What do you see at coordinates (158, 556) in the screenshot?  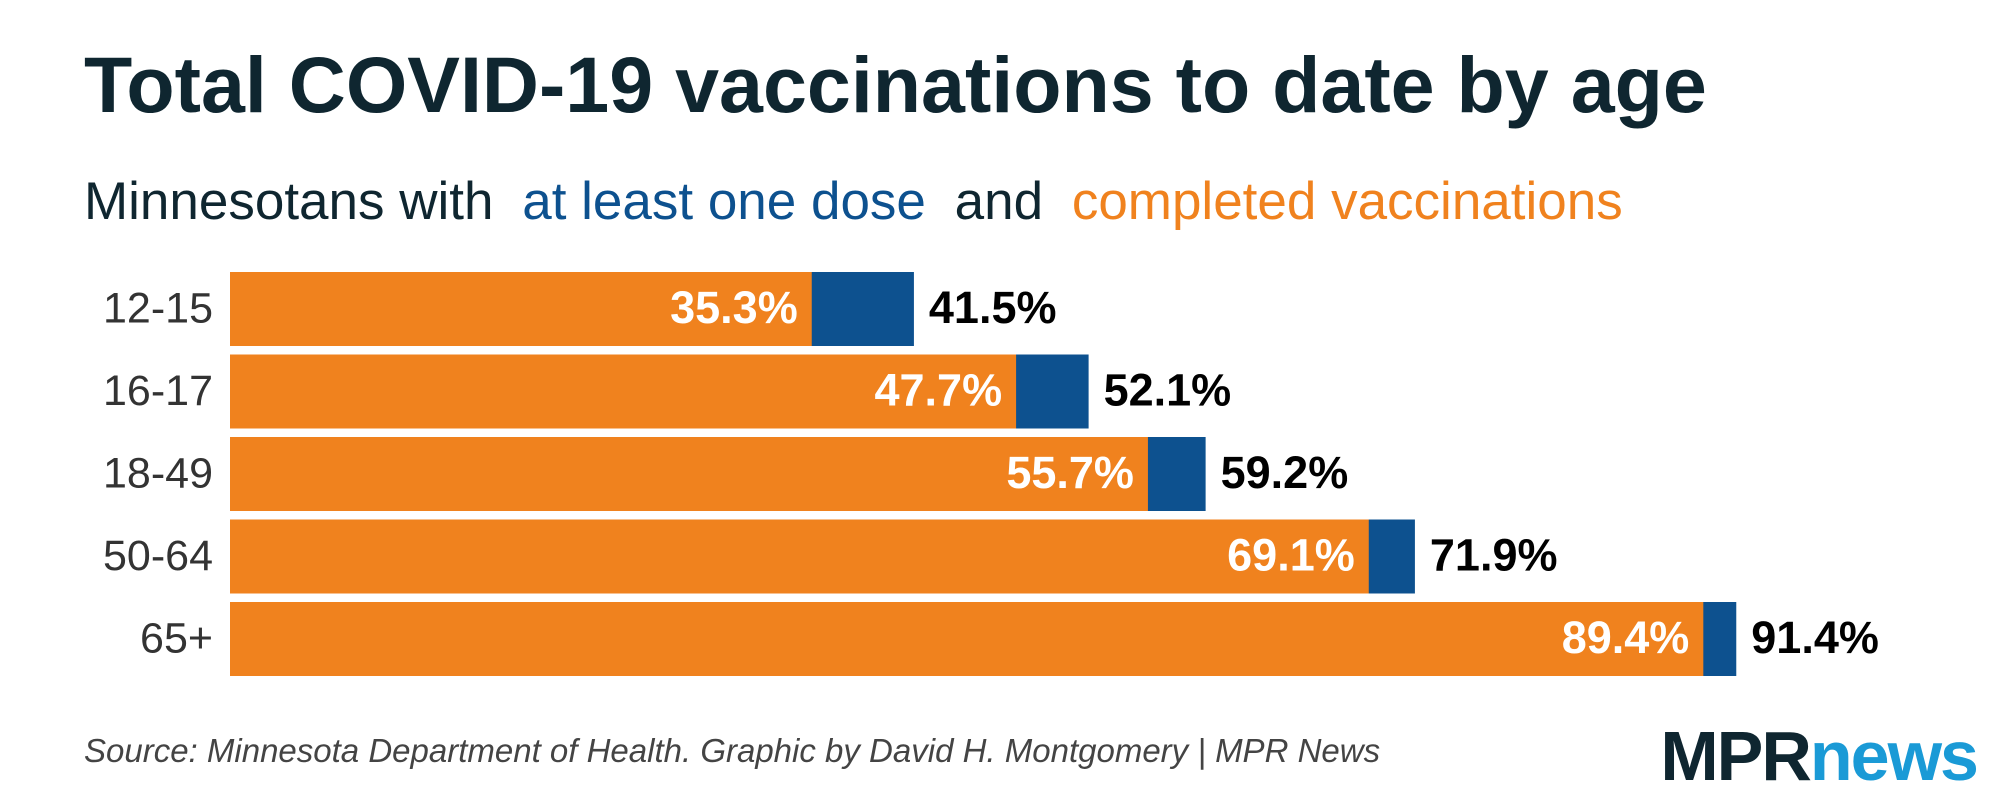 I see `y-tick-label: 50-64` at bounding box center [158, 556].